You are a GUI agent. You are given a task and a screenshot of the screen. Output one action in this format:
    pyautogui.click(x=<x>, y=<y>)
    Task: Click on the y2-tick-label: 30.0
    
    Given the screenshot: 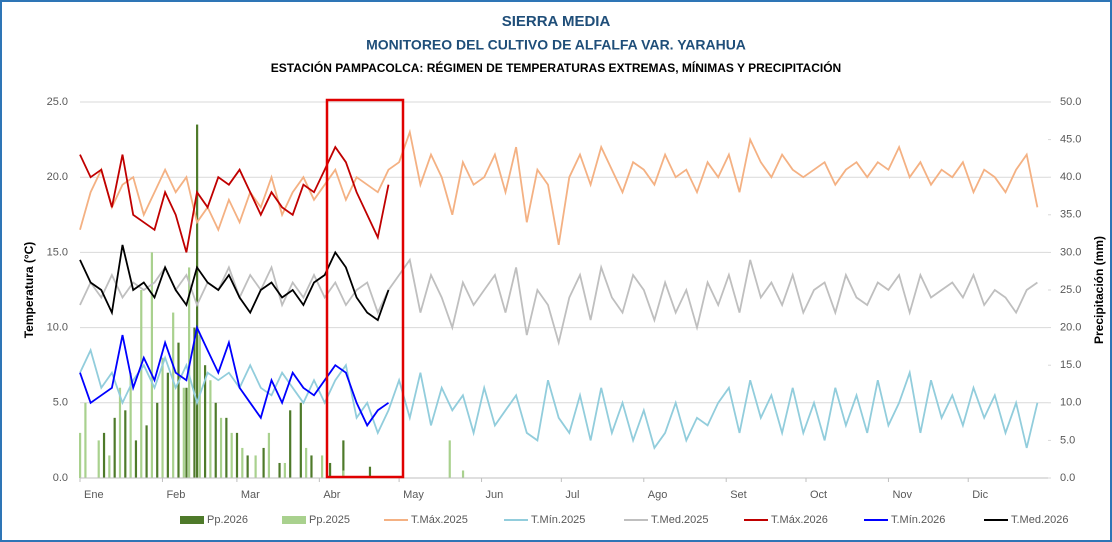 What is the action you would take?
    pyautogui.click(x=1070, y=252)
    